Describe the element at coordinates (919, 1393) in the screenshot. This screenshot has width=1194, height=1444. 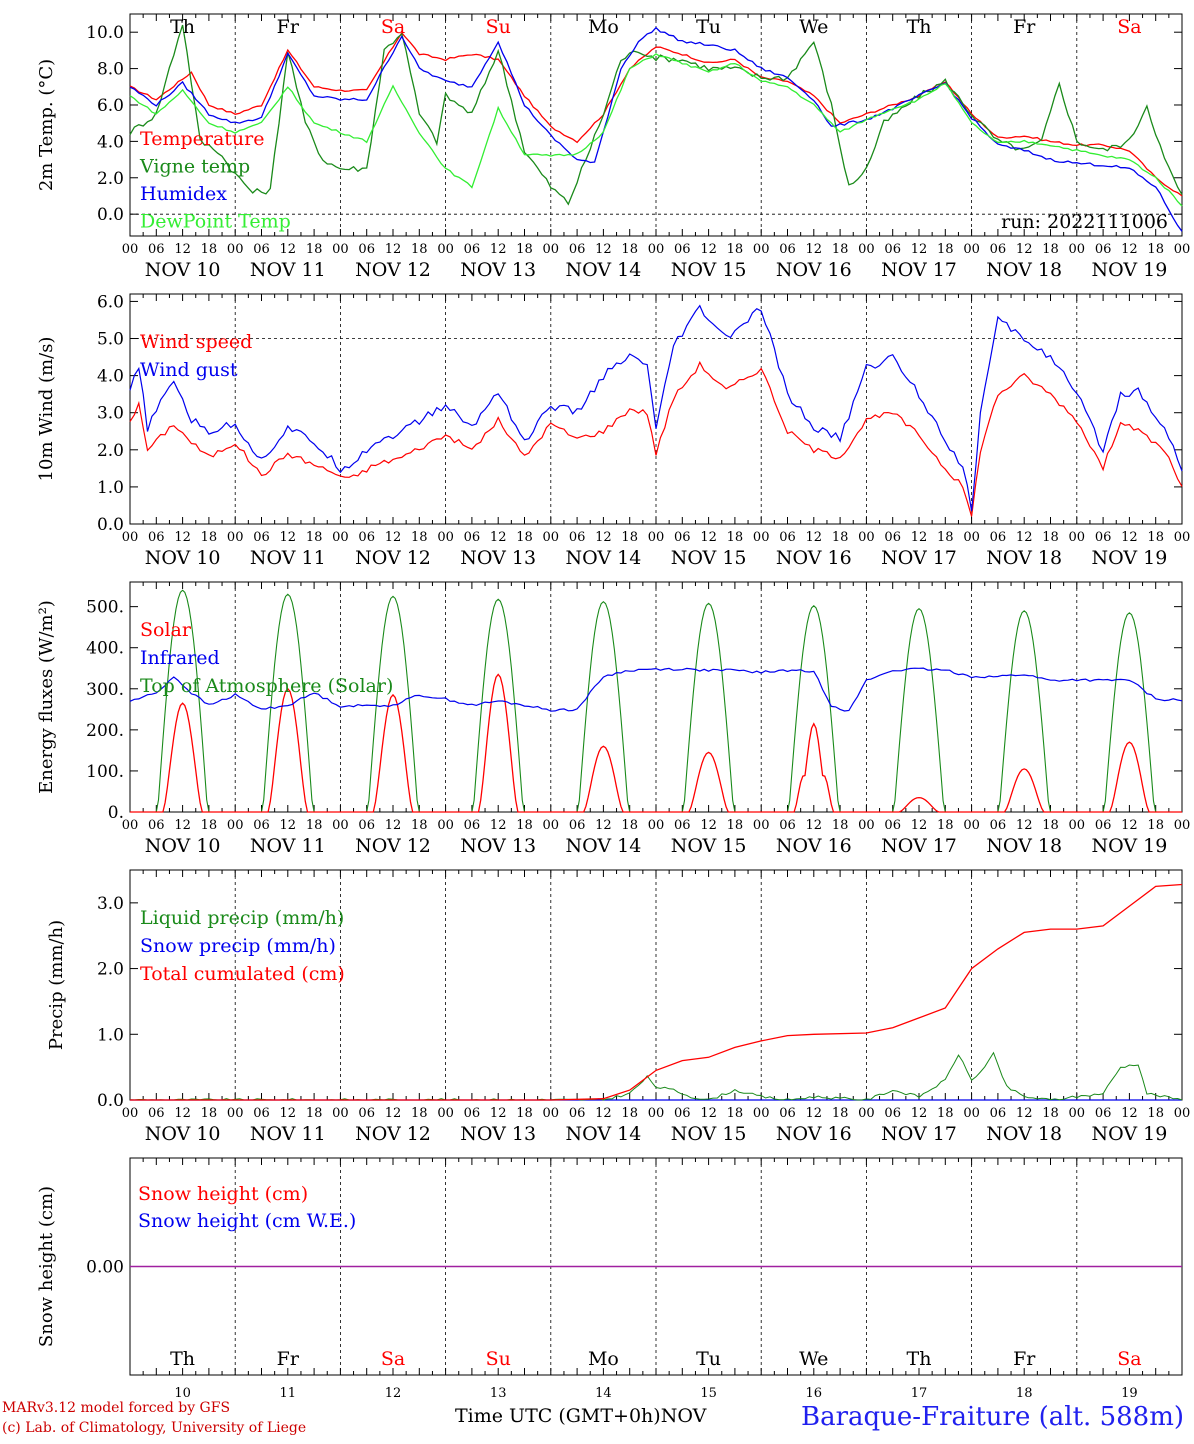
I see `snow-day-number: 17` at that location.